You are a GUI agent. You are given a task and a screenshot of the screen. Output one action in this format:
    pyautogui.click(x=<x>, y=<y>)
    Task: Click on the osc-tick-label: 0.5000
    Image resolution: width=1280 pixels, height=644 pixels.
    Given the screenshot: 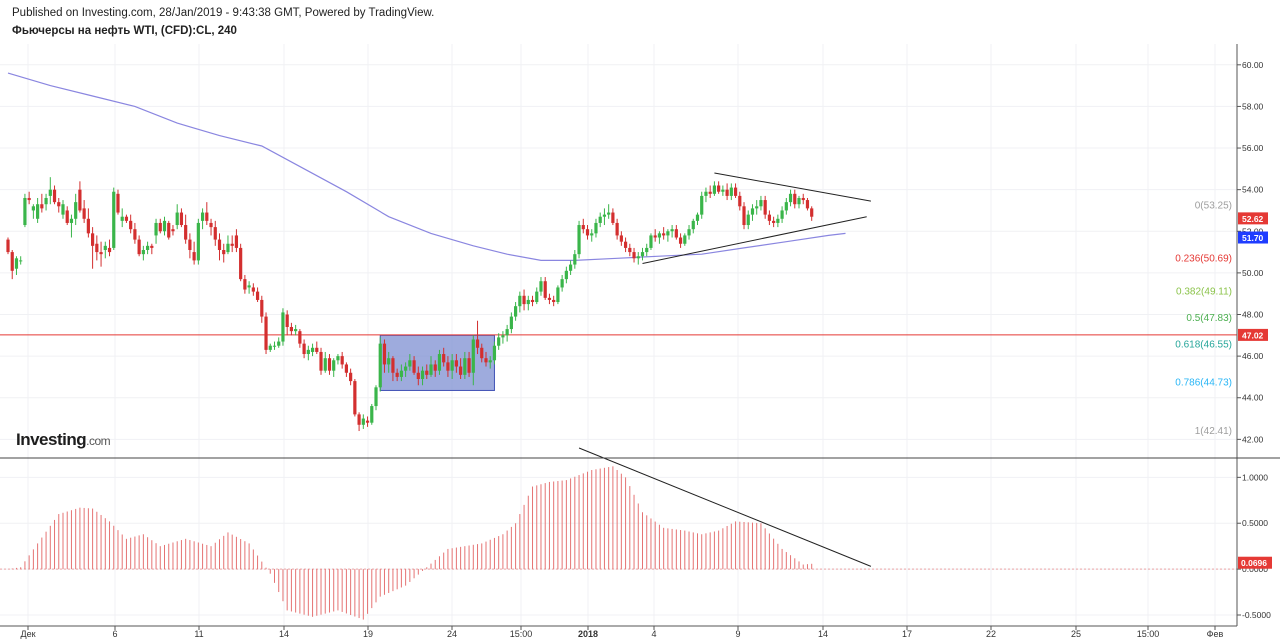 What is the action you would take?
    pyautogui.click(x=1255, y=523)
    